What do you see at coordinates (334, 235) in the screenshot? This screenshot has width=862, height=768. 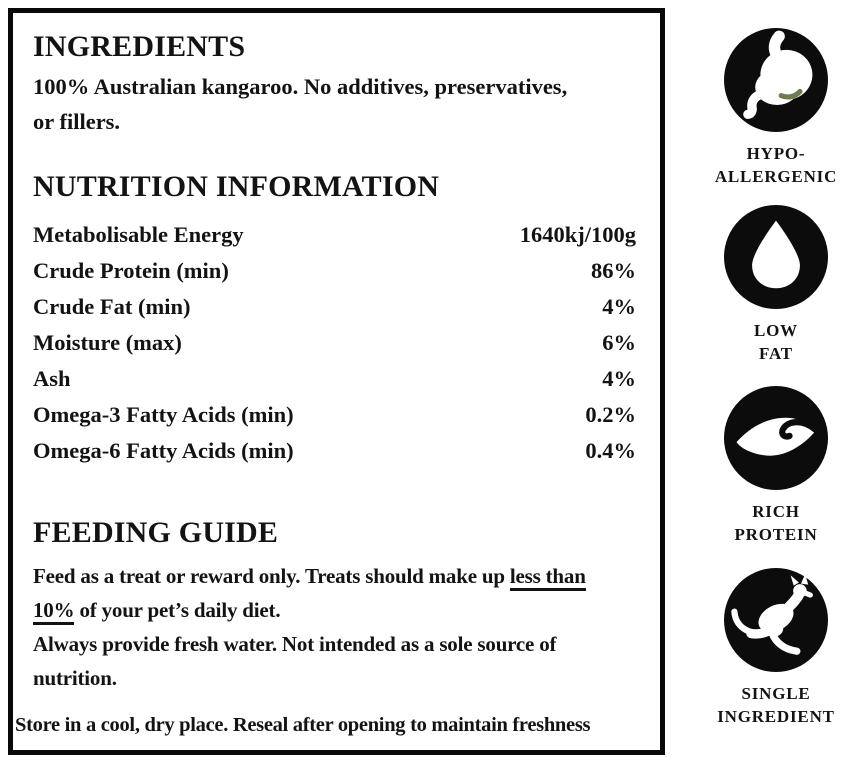 I see `nutrition-row: Metabolisable Energy 1640kj/100g` at bounding box center [334, 235].